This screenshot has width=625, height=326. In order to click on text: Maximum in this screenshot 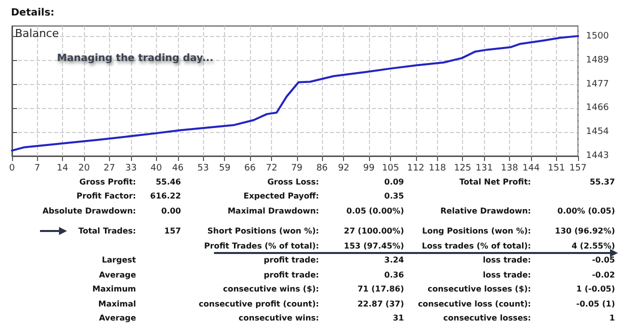, I will do `click(114, 289)`.